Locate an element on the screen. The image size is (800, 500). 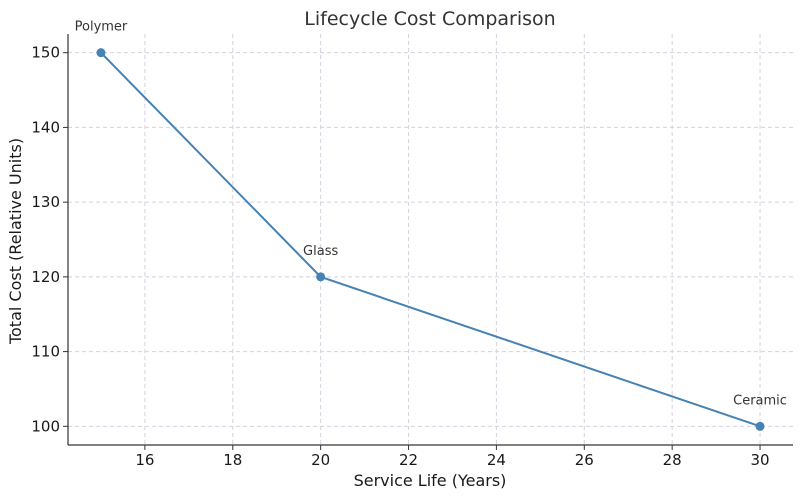
x-tick-label-16: 16 is located at coordinates (144, 460).